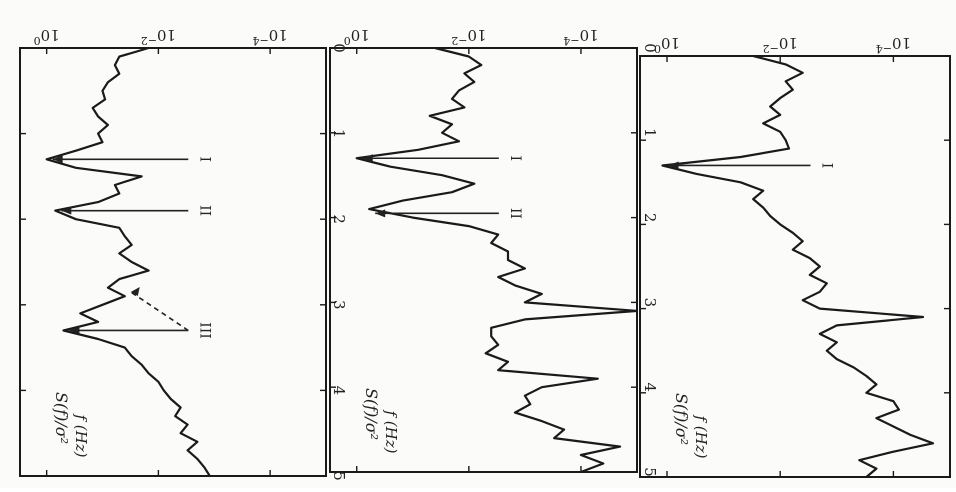  Describe the element at coordinates (159, 311) in the screenshot. I see `peak-arrow-secondary` at that location.